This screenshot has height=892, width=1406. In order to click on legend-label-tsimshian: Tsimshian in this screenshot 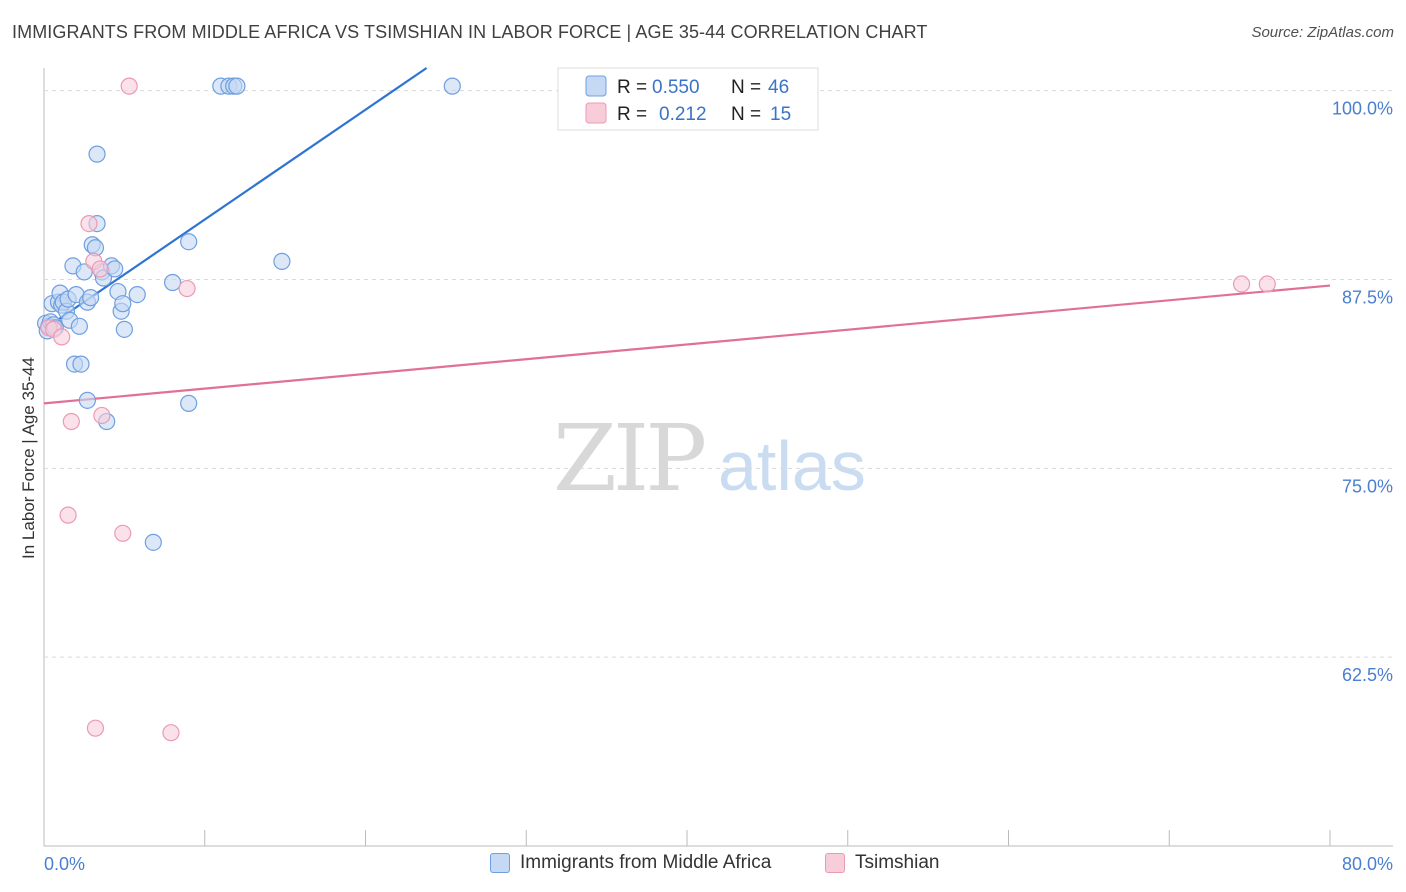, I will do `click(897, 862)`.